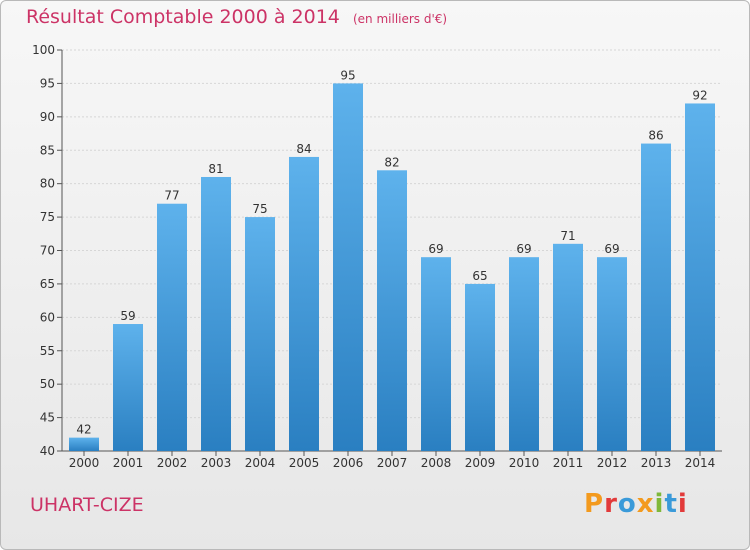 Image resolution: width=750 pixels, height=550 pixels. Describe the element at coordinates (172, 463) in the screenshot. I see `x-tick-label: 2002` at that location.